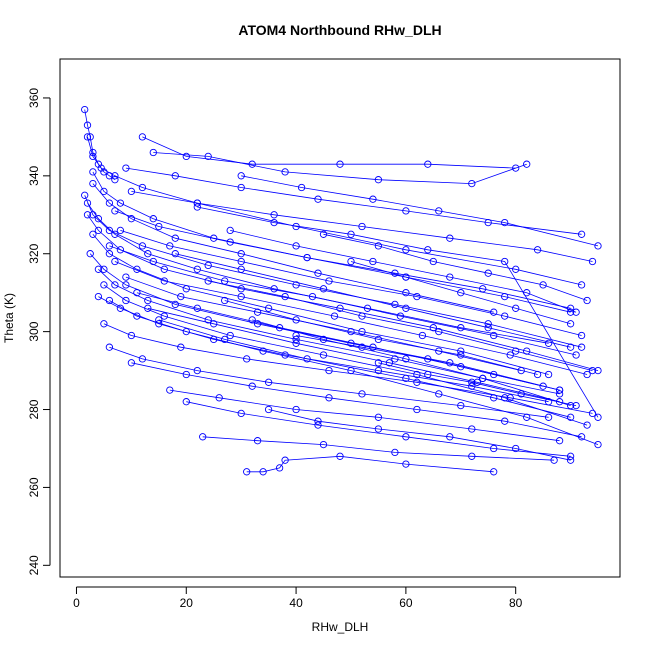 This screenshot has width=650, height=650. I want to click on y-tick-label: 340, so click(34, 176).